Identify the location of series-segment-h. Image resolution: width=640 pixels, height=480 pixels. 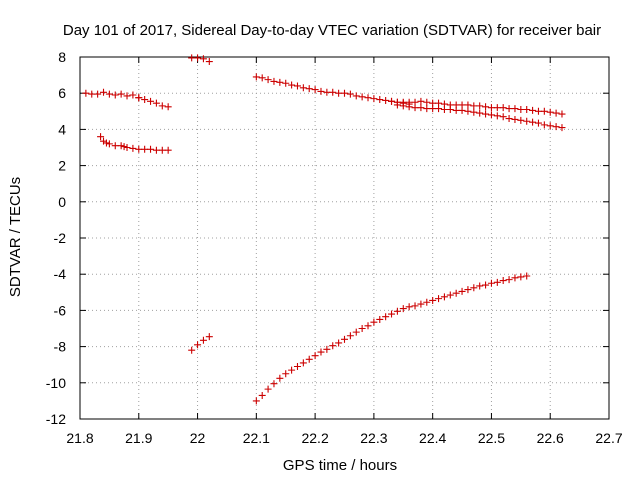
(479, 116).